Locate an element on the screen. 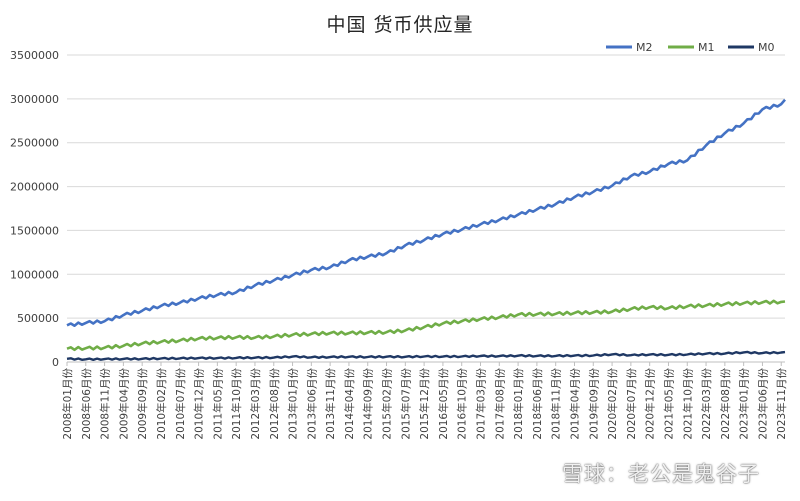 This screenshot has height=501, width=800. x-tick-label: 2020年02月份 is located at coordinates (612, 404).